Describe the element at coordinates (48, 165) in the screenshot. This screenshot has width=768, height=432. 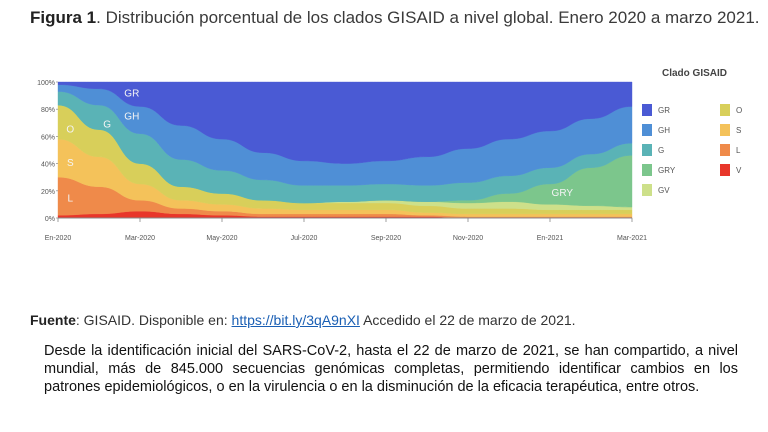
I see `y-tick-label: 40%` at that location.